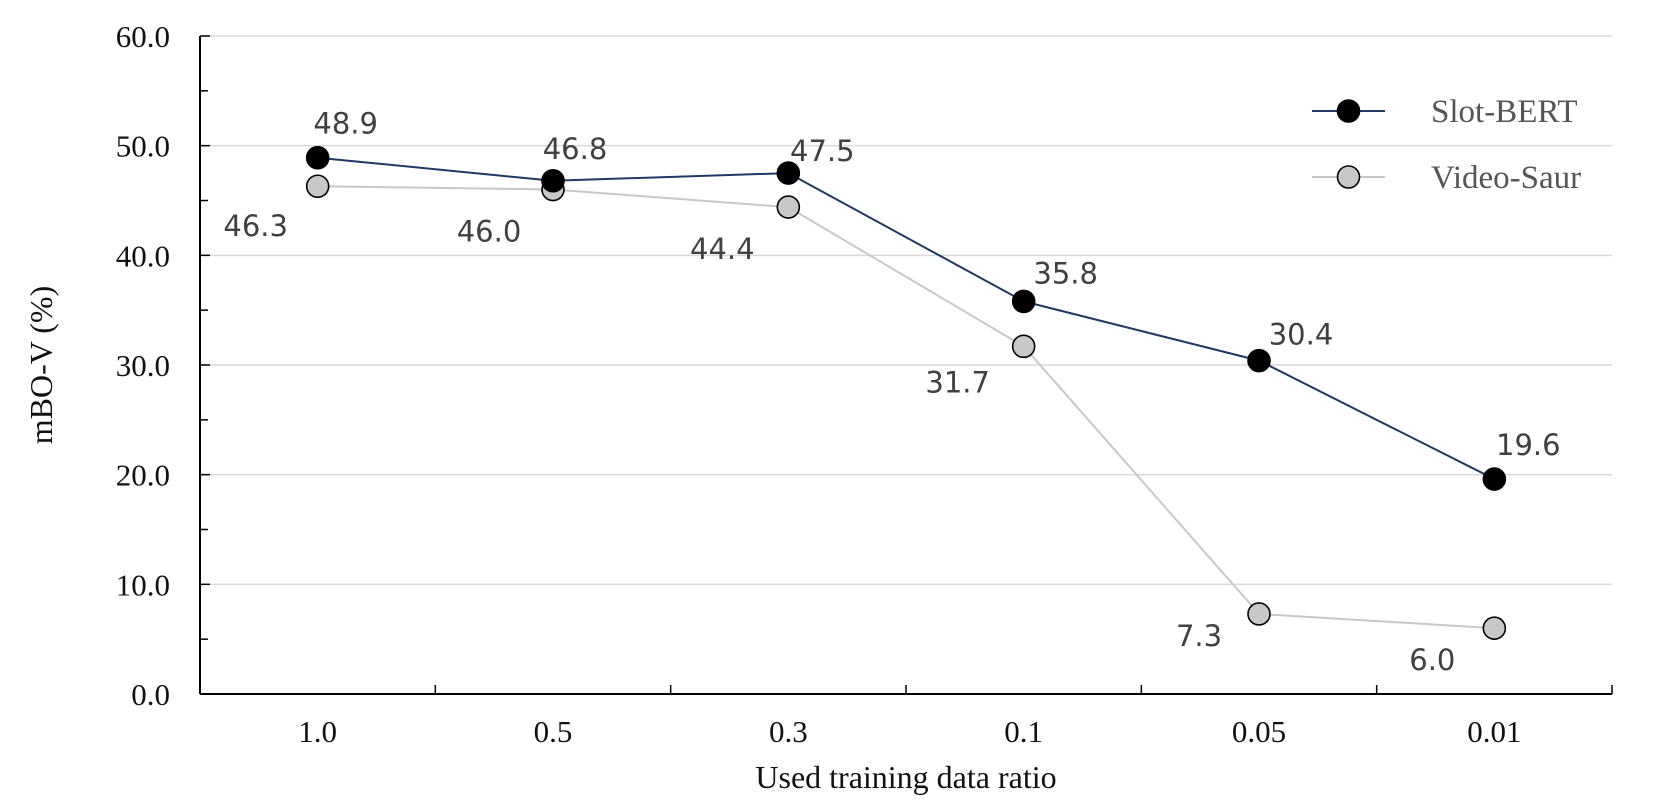  I want to click on x-tick-label: 0.5, so click(553, 731).